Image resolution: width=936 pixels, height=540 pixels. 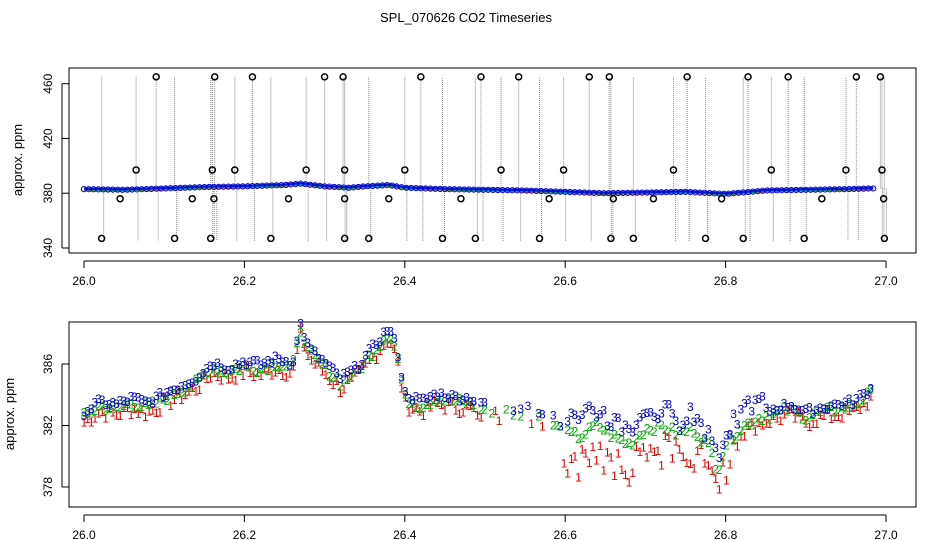 What do you see at coordinates (726, 534) in the screenshot?
I see `x-tick-label: 26.8` at bounding box center [726, 534].